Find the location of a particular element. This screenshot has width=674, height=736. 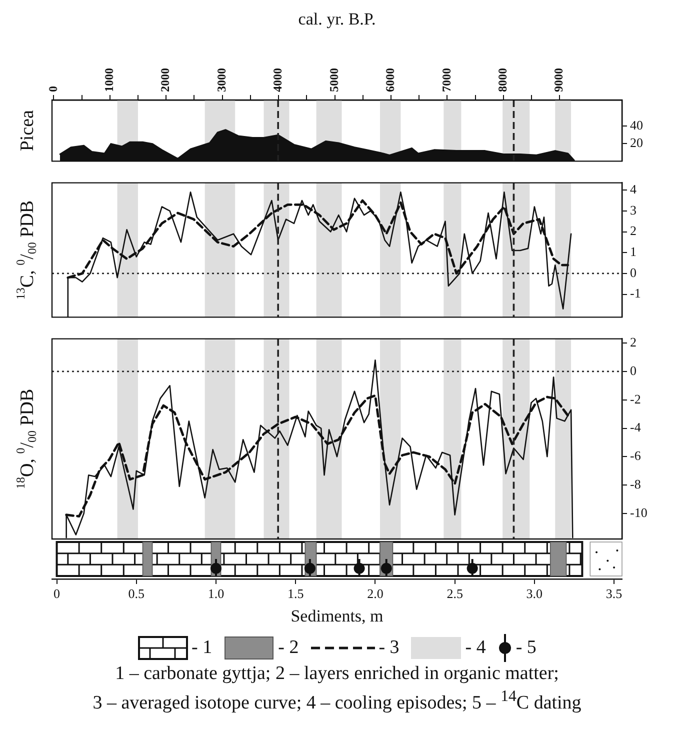

y-axis-title: Picea is located at coordinates (27, 130).